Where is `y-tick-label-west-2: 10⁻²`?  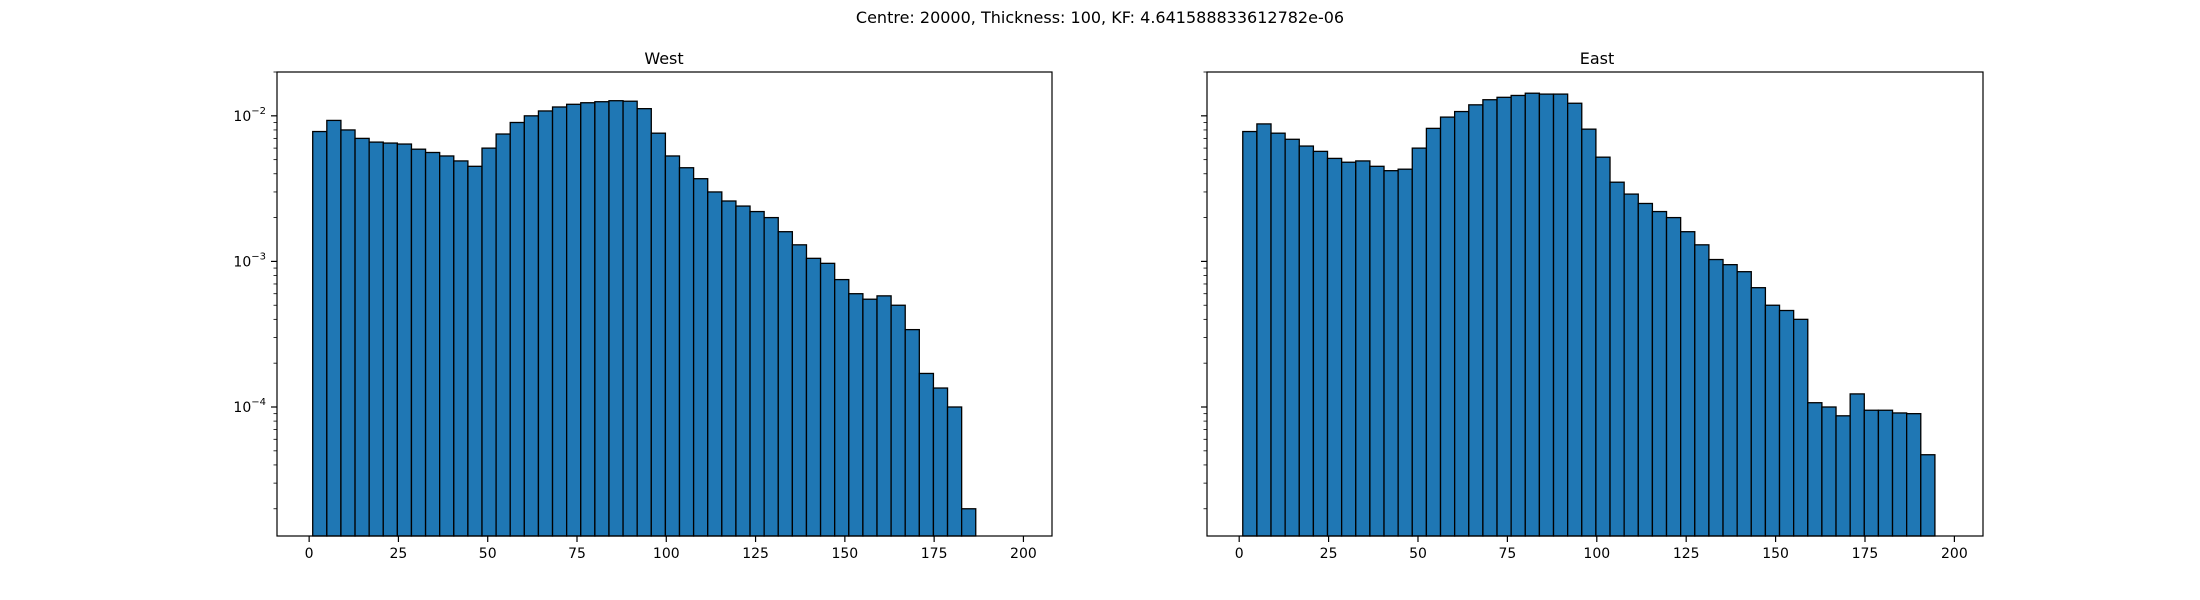 y-tick-label-west-2: 10⁻² is located at coordinates (249, 115).